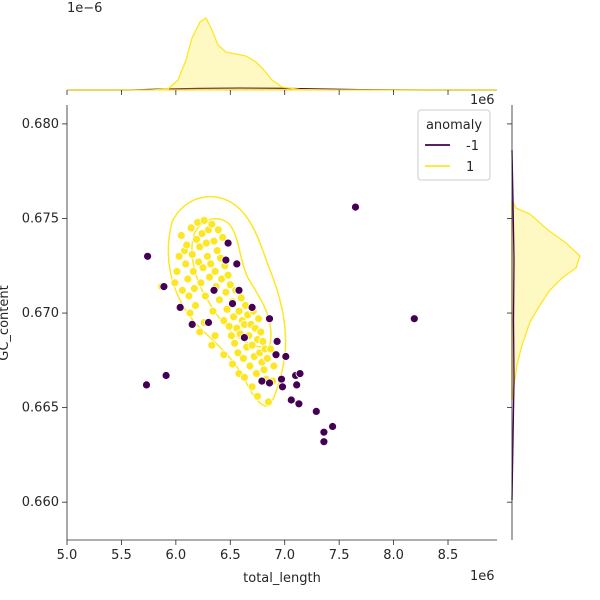  Describe the element at coordinates (448, 555) in the screenshot. I see `x-tick-label: 8.5` at that location.